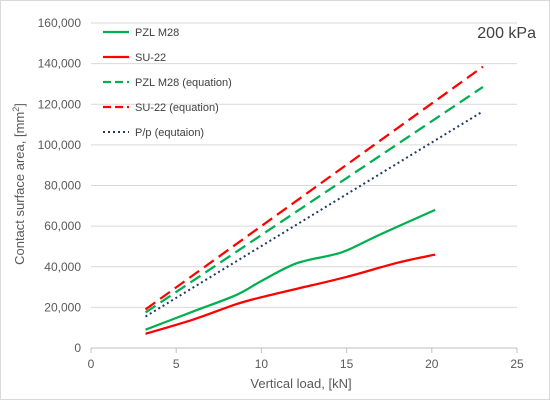  What do you see at coordinates (62, 226) in the screenshot?
I see `y-tick-label: 60,000` at bounding box center [62, 226].